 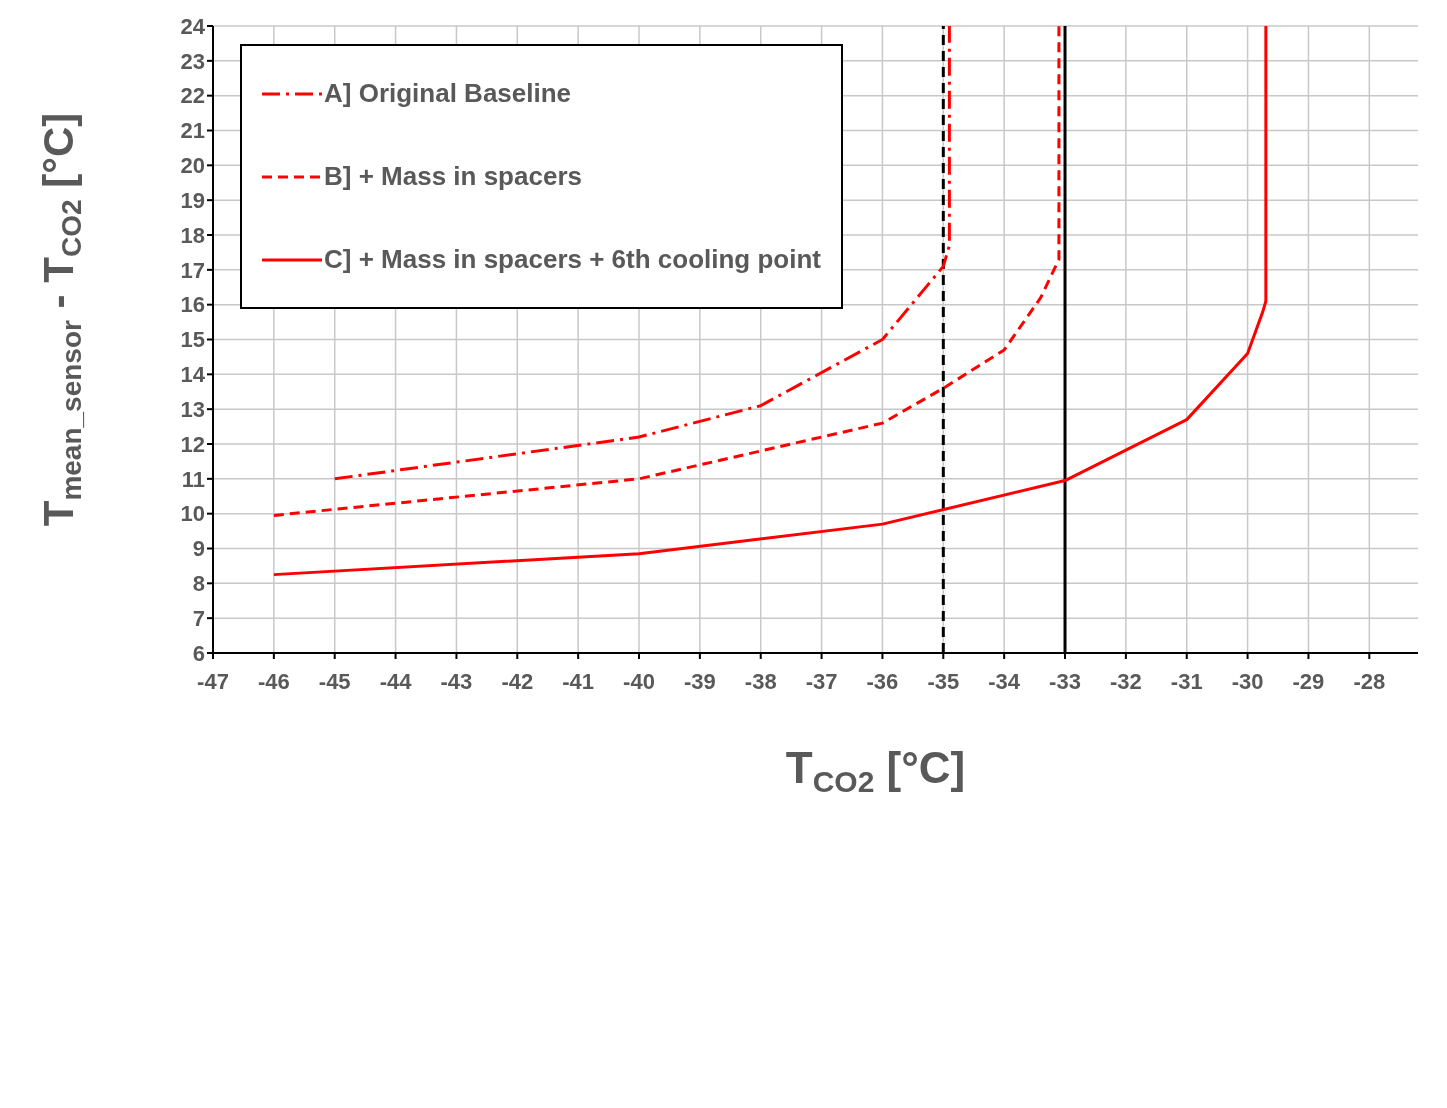 What do you see at coordinates (1125, 681) in the screenshot?
I see `x-tick-label: -32` at bounding box center [1125, 681].